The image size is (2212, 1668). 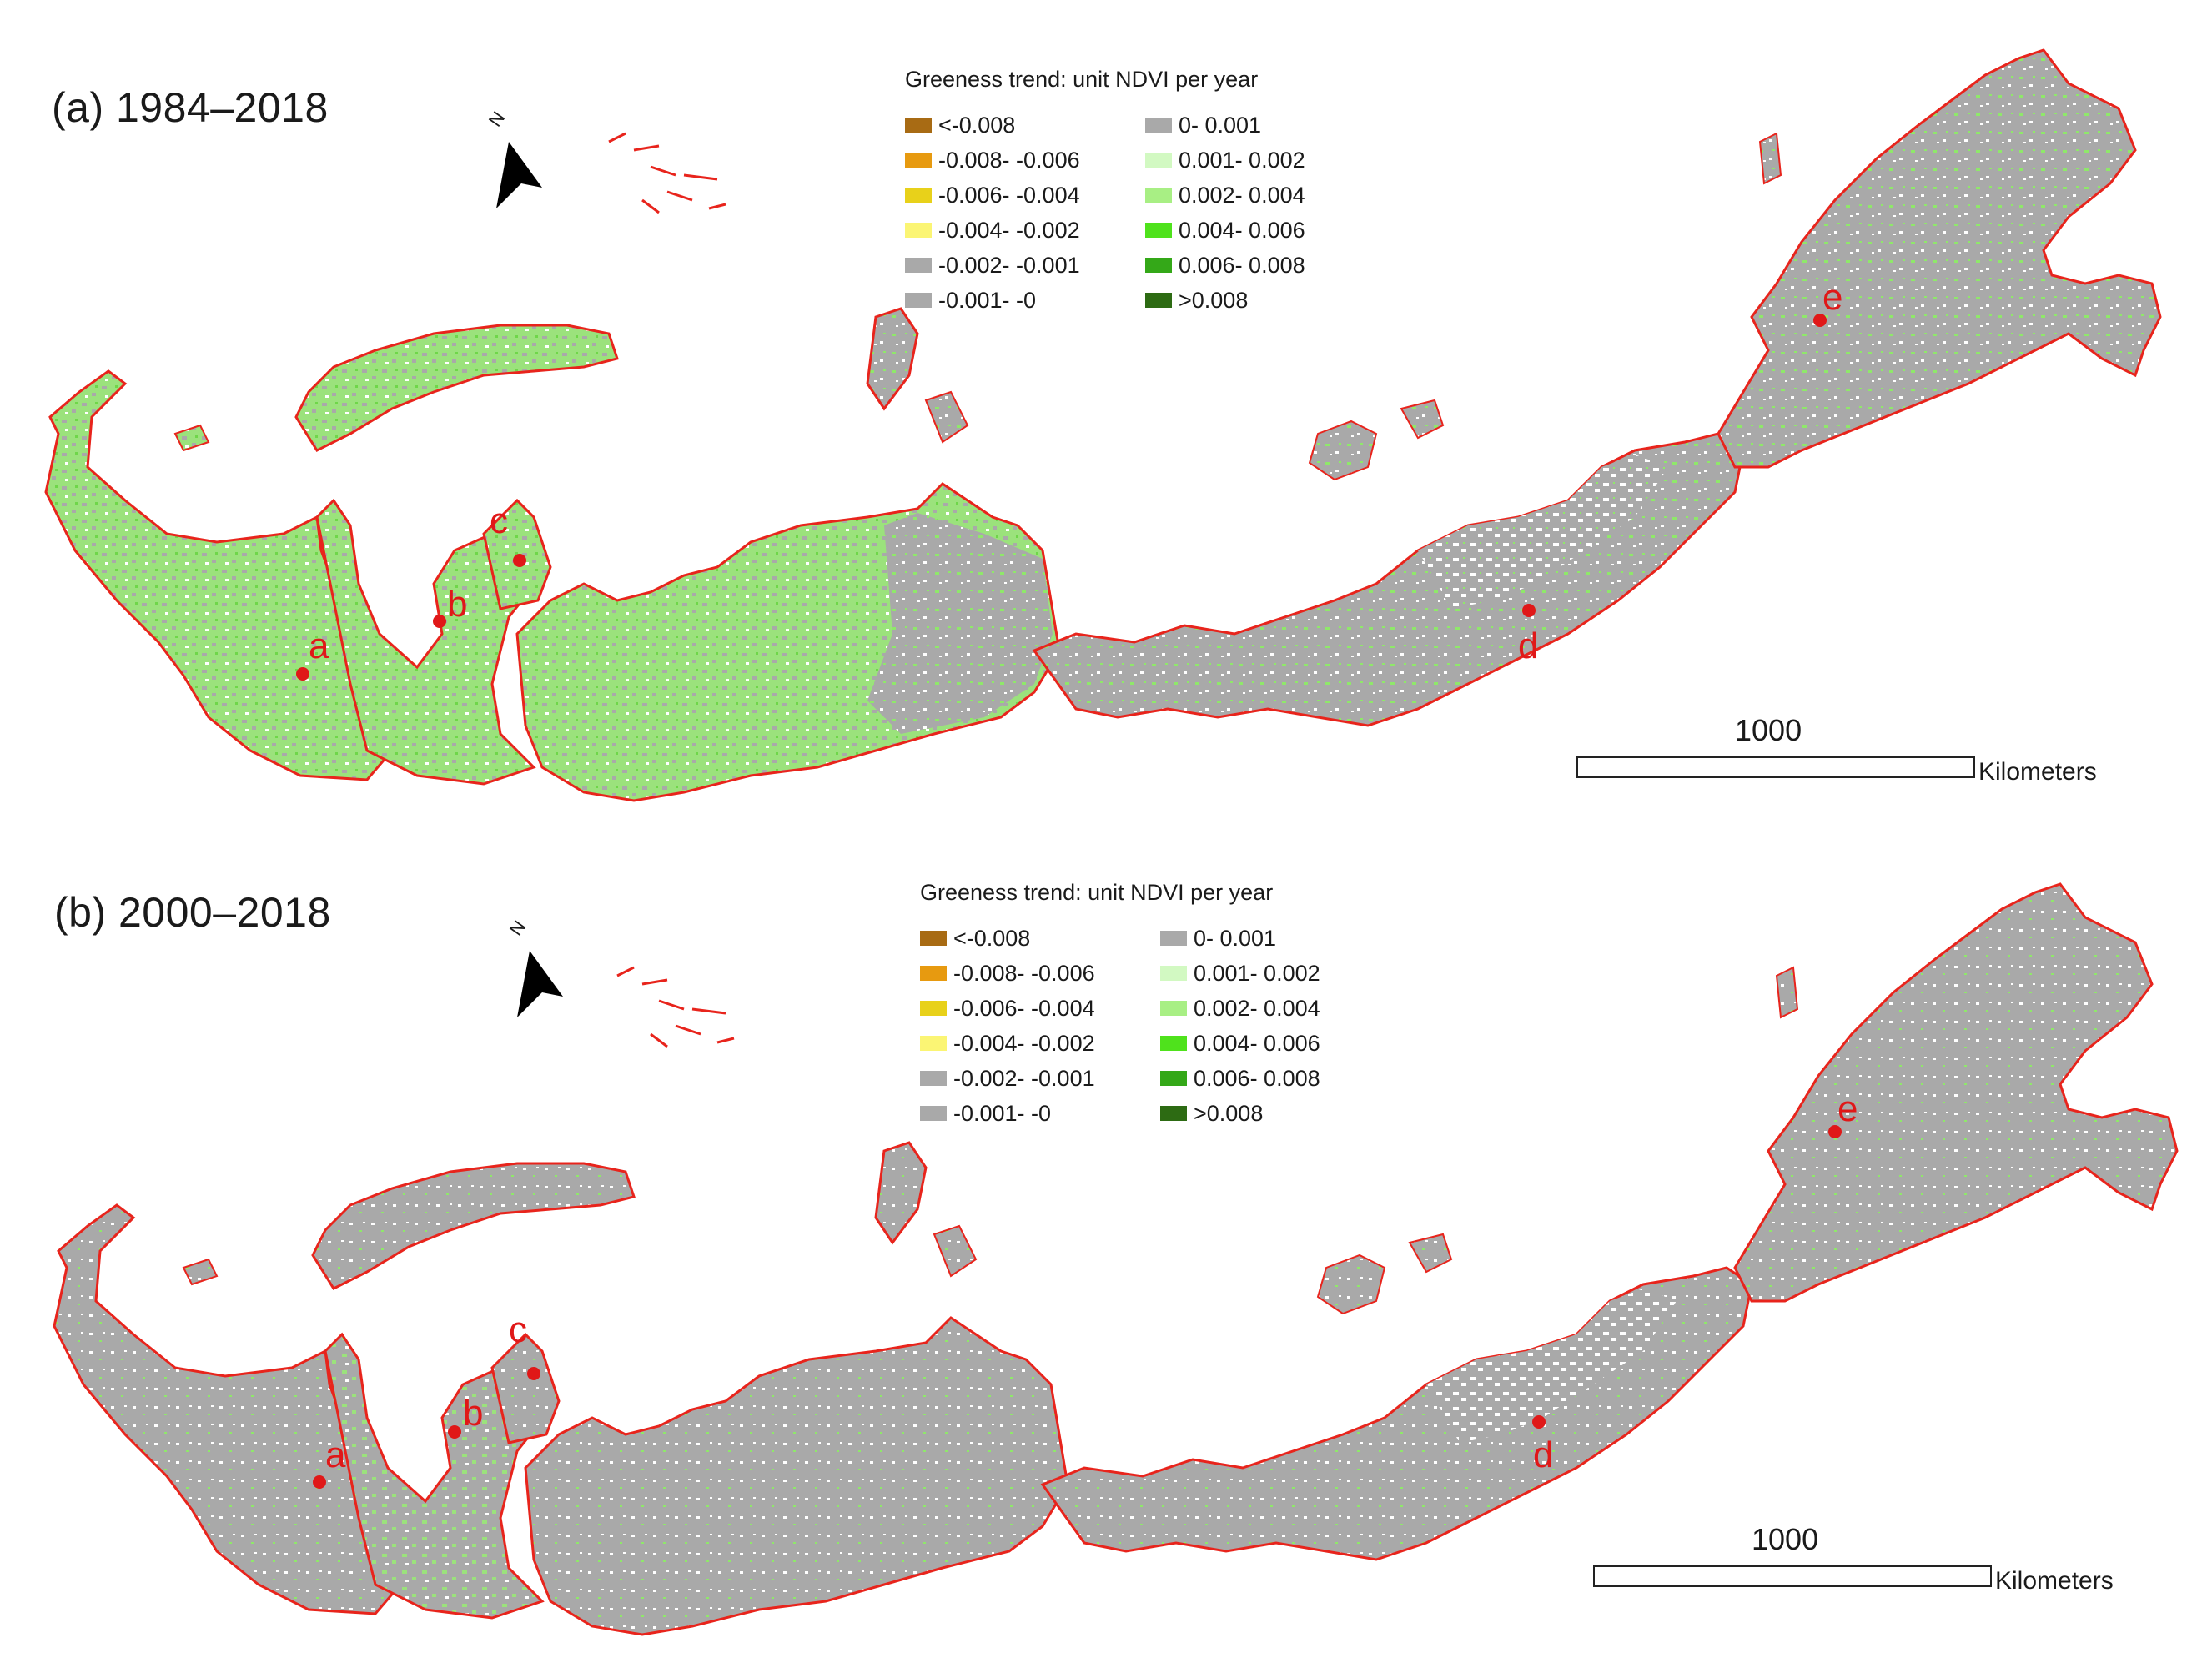 I want to click on central-landmass, so click(x=797, y=1476).